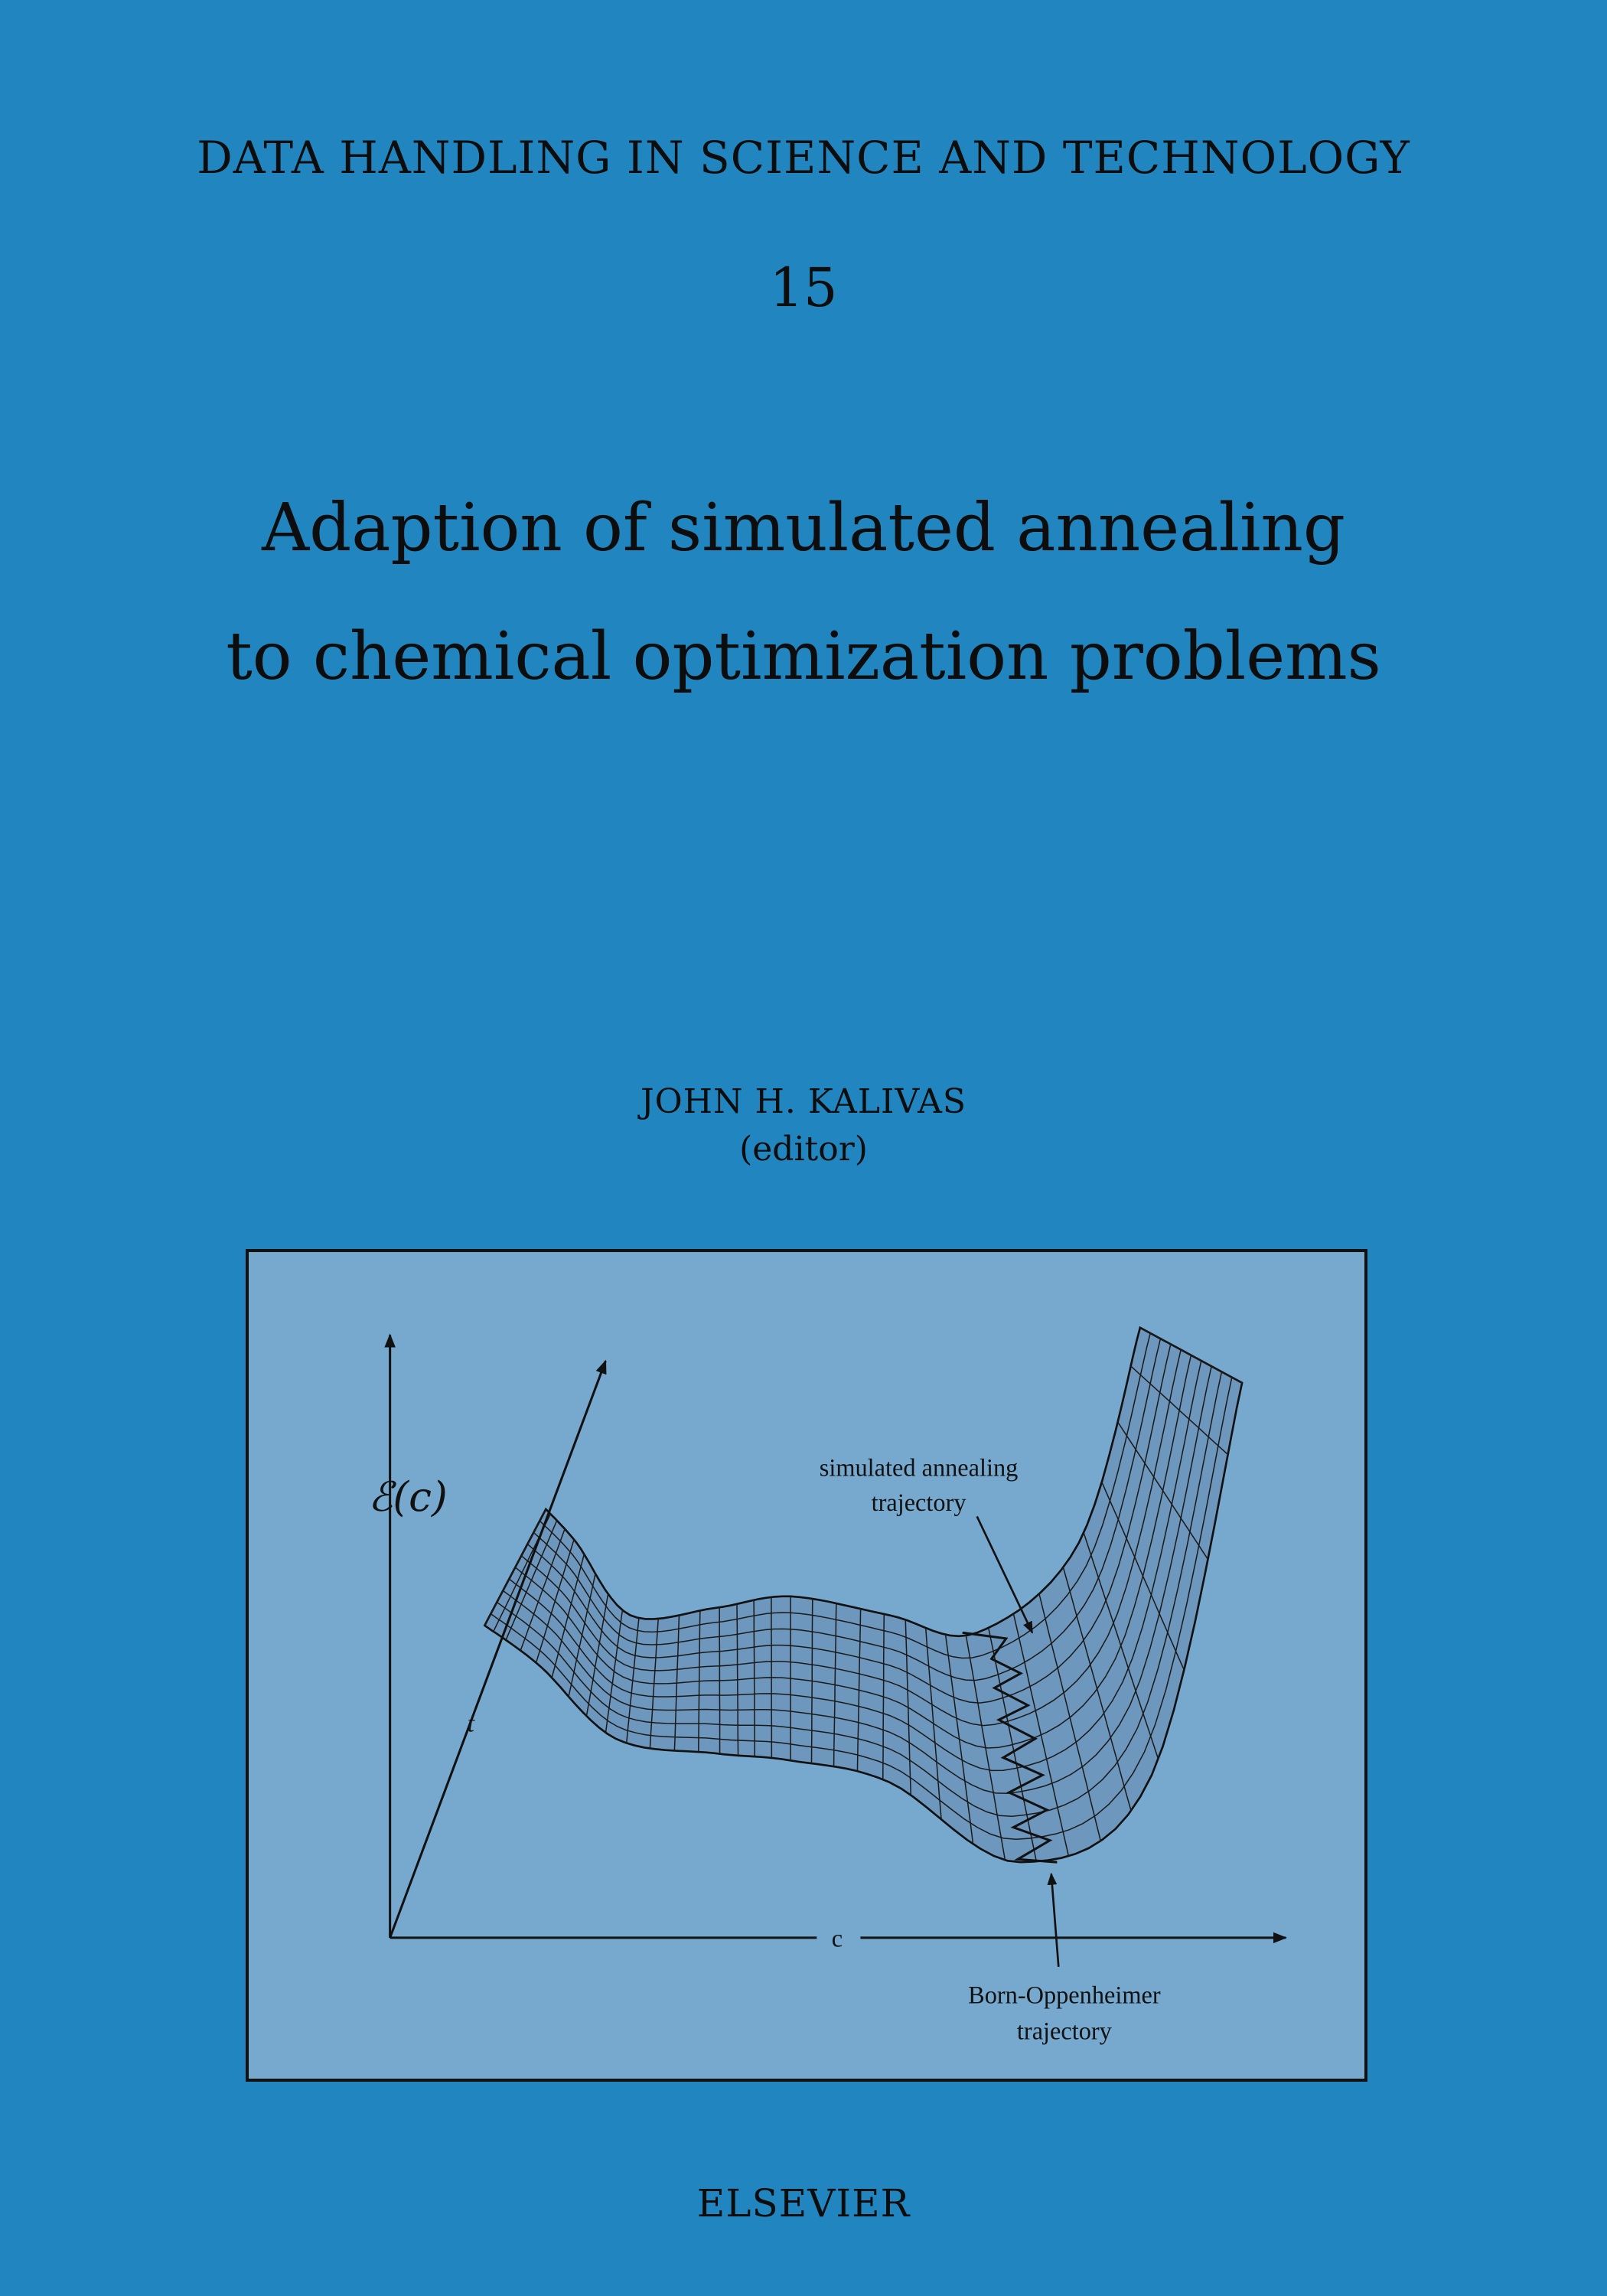  Describe the element at coordinates (803, 1149) in the screenshot. I see `author-role: (editor)` at that location.